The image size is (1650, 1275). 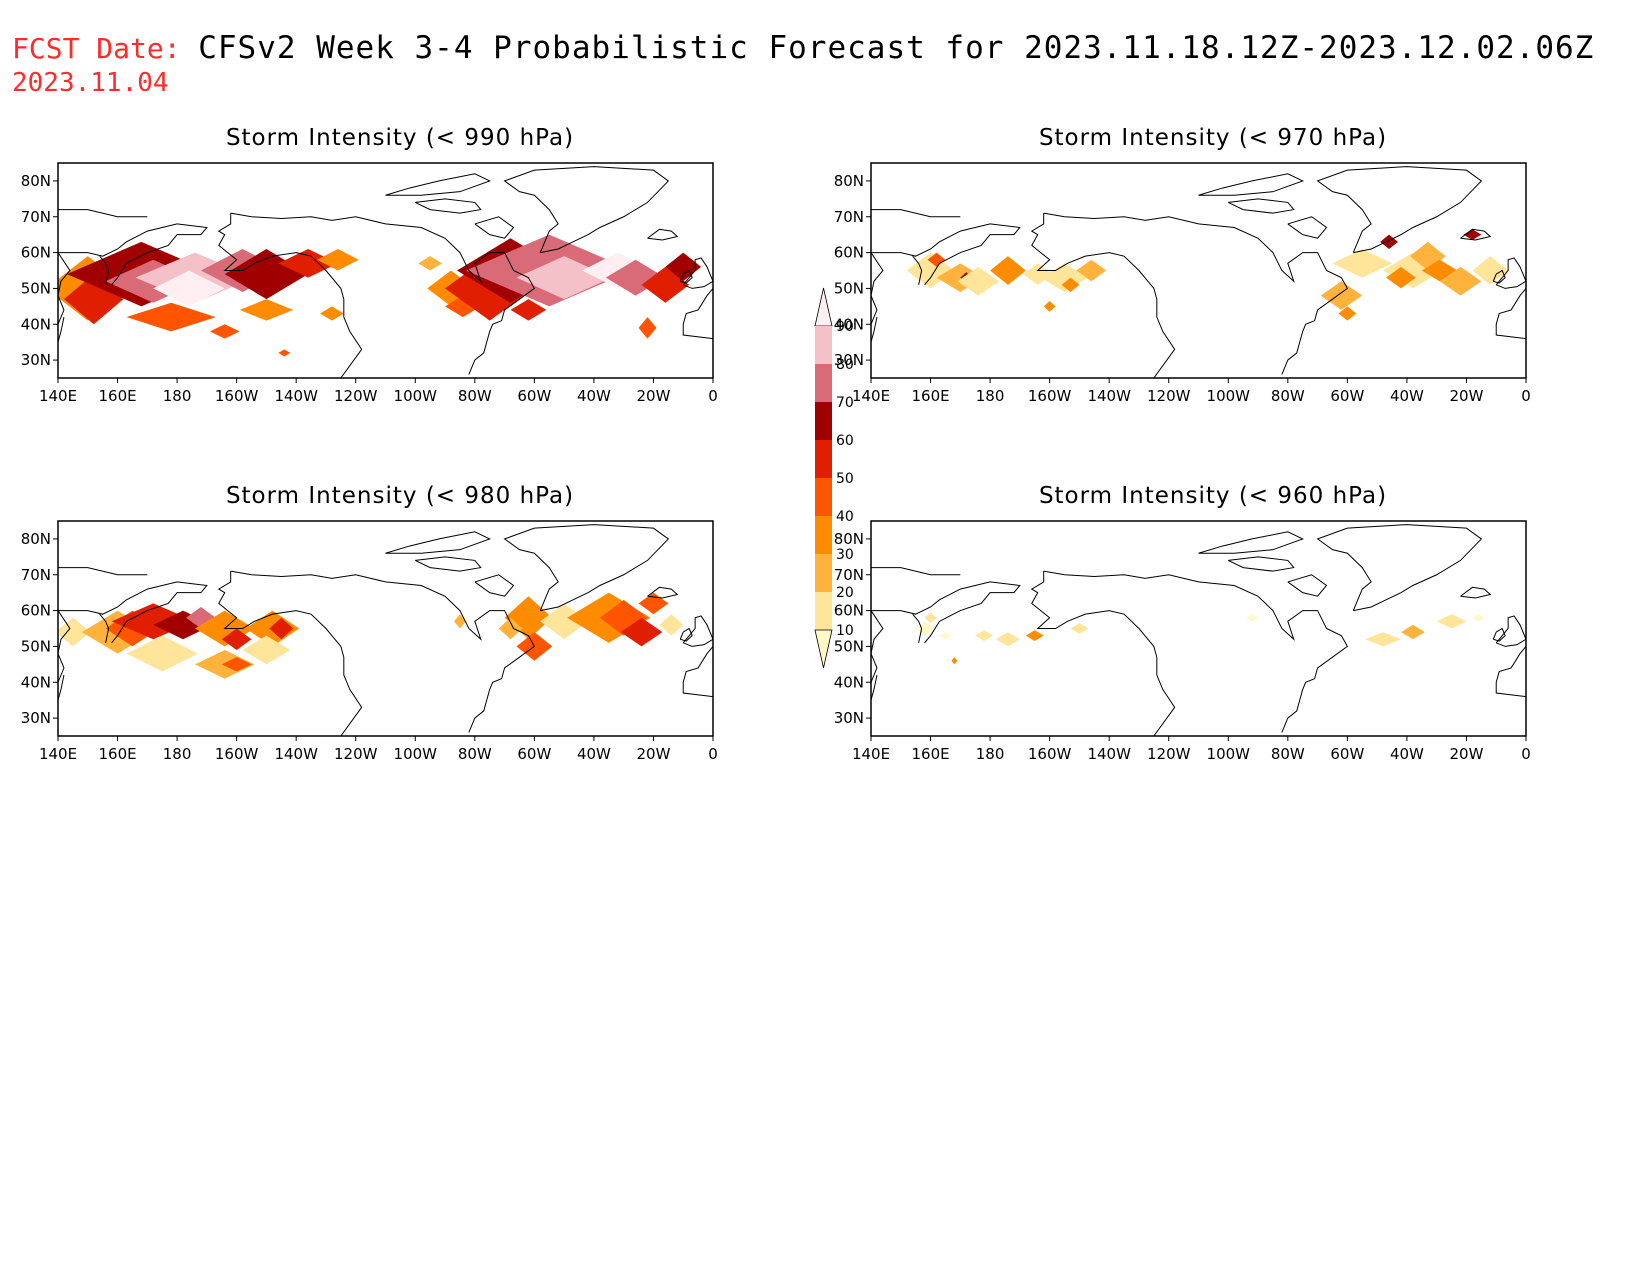 I want to click on lat-label: 80N, so click(x=849, y=181).